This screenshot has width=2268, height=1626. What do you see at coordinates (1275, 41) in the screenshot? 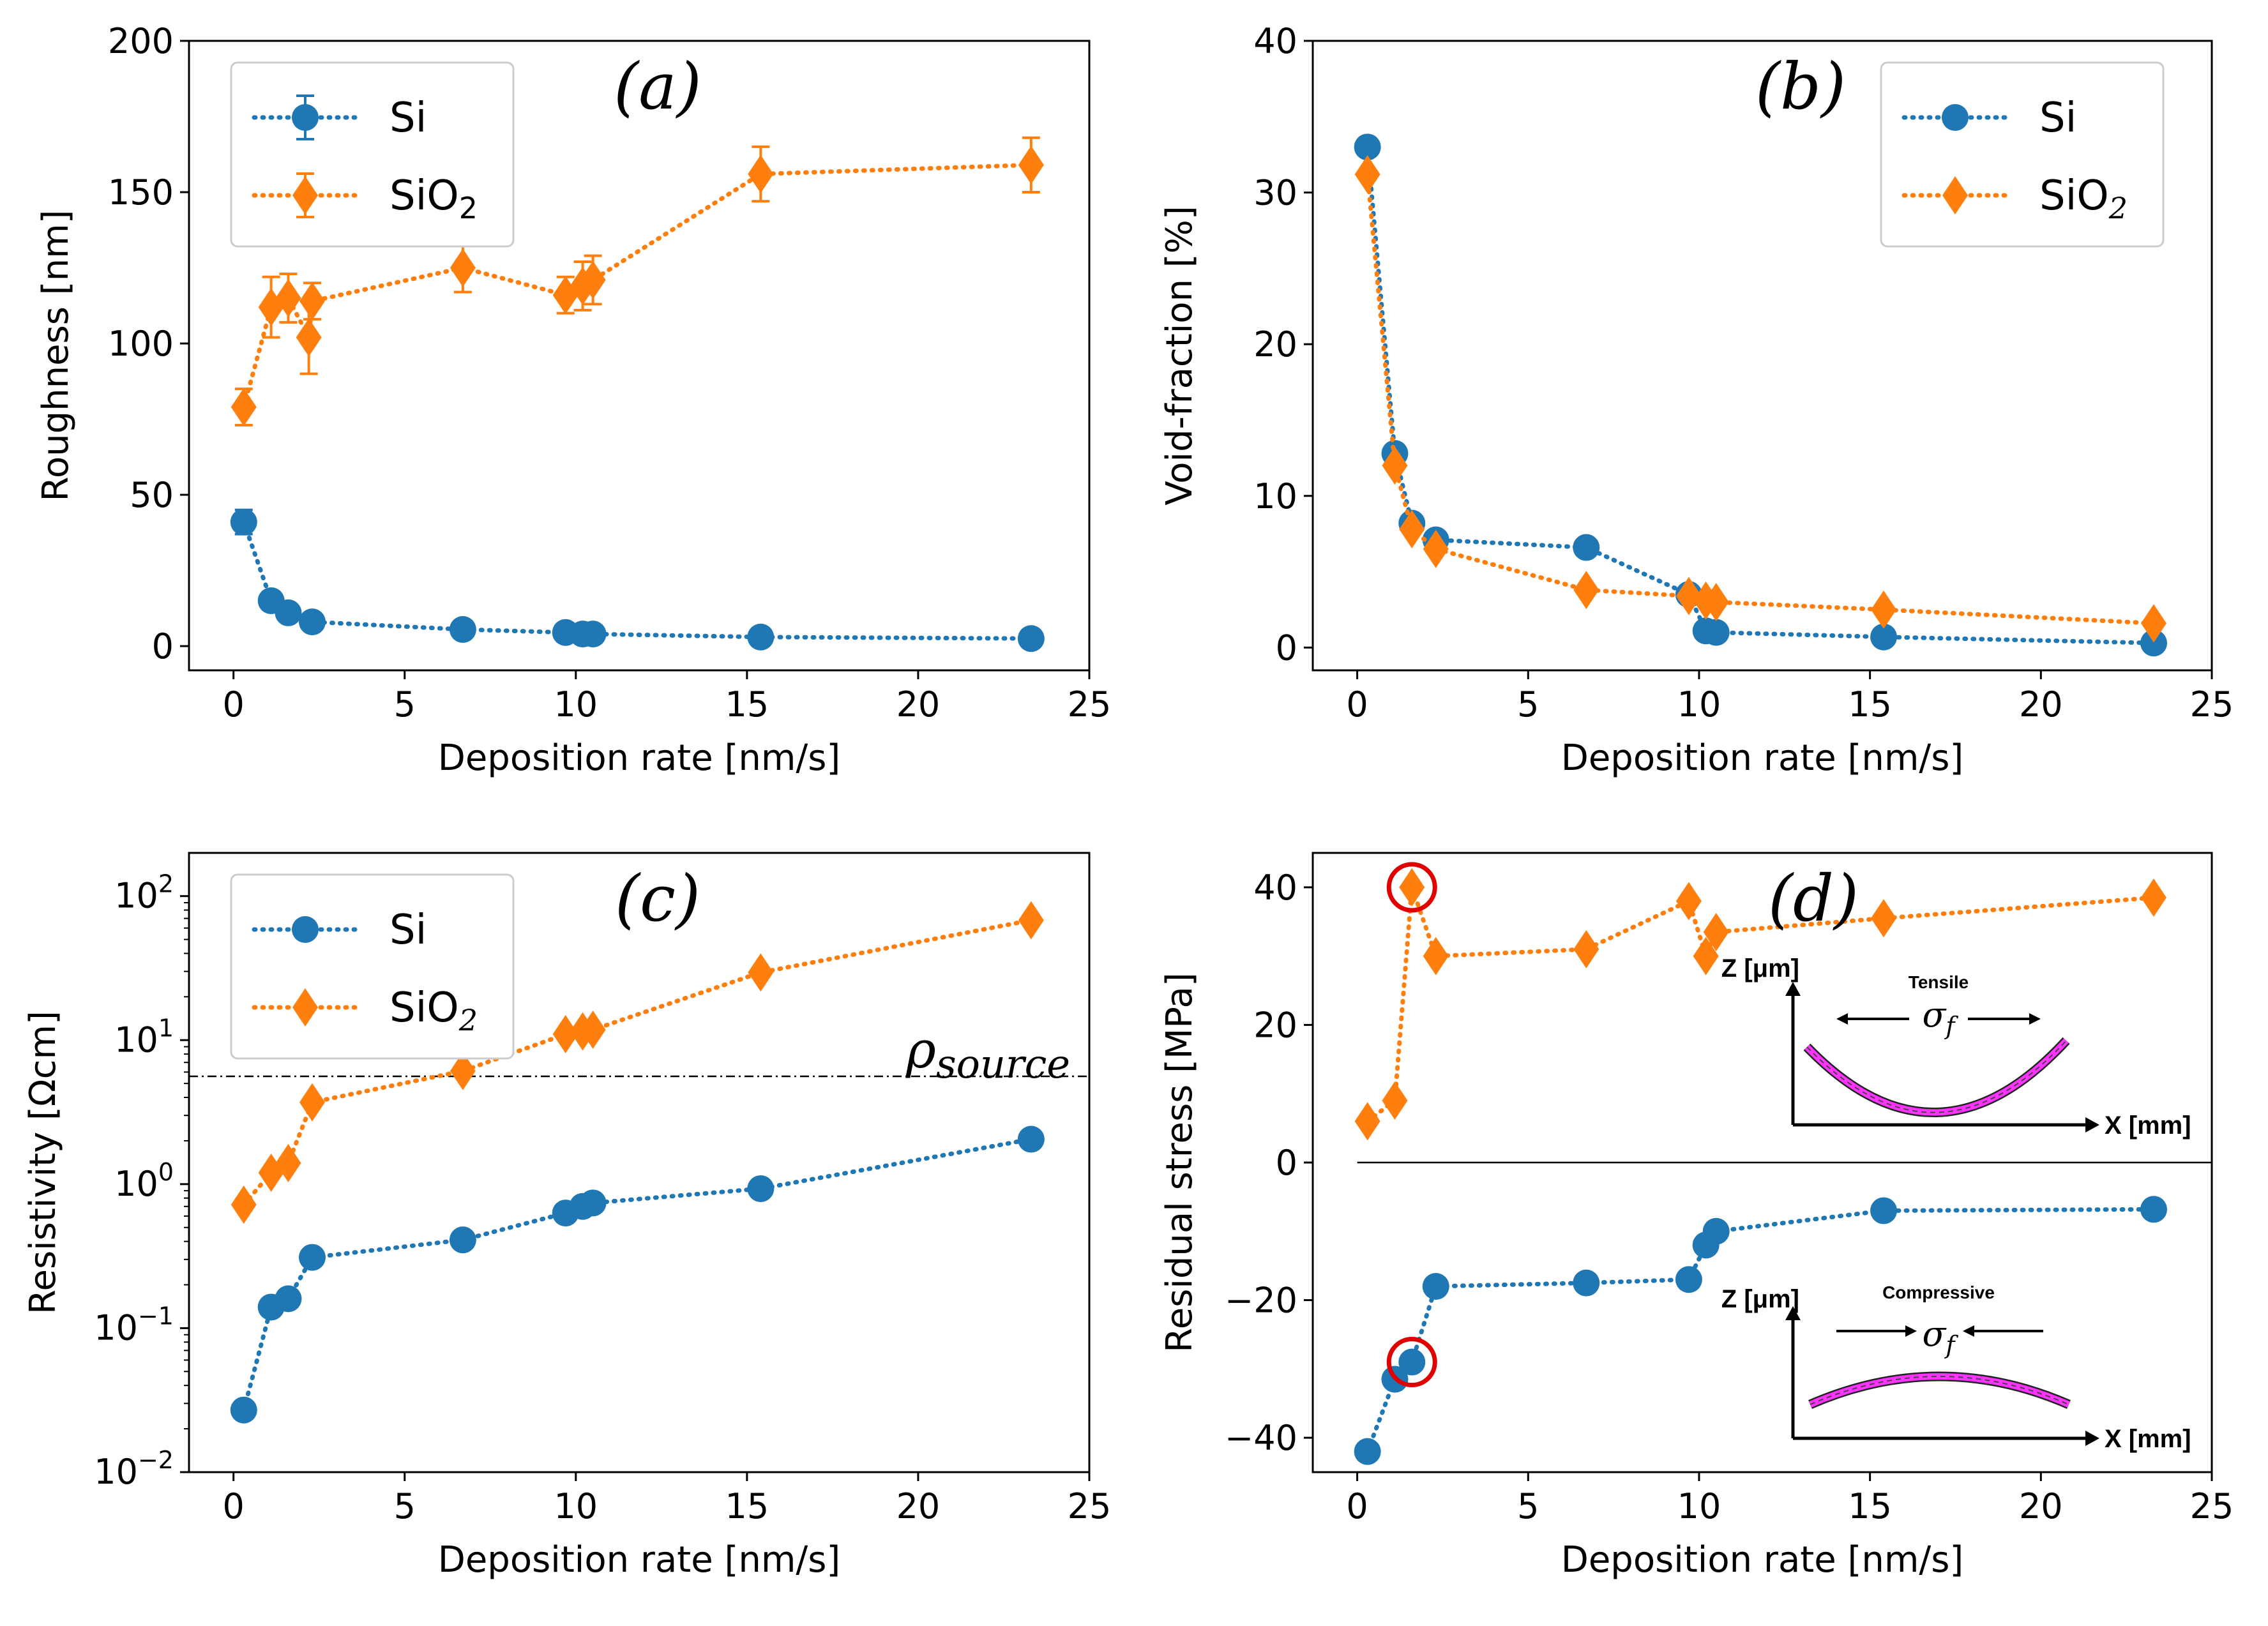
I see `y-tick-label: 40` at bounding box center [1275, 41].